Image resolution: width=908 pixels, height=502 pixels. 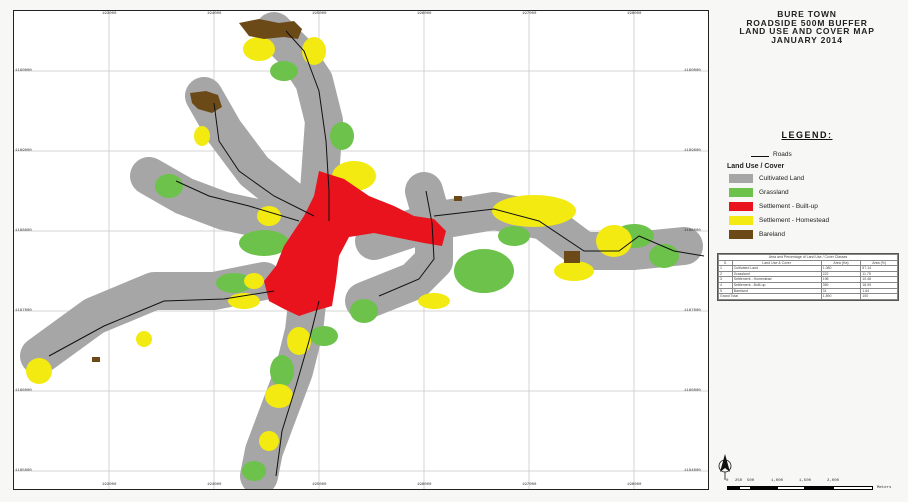 I want to click on table-row: 3 Settlement - Homestead 198 10.48, so click(x=808, y=279).